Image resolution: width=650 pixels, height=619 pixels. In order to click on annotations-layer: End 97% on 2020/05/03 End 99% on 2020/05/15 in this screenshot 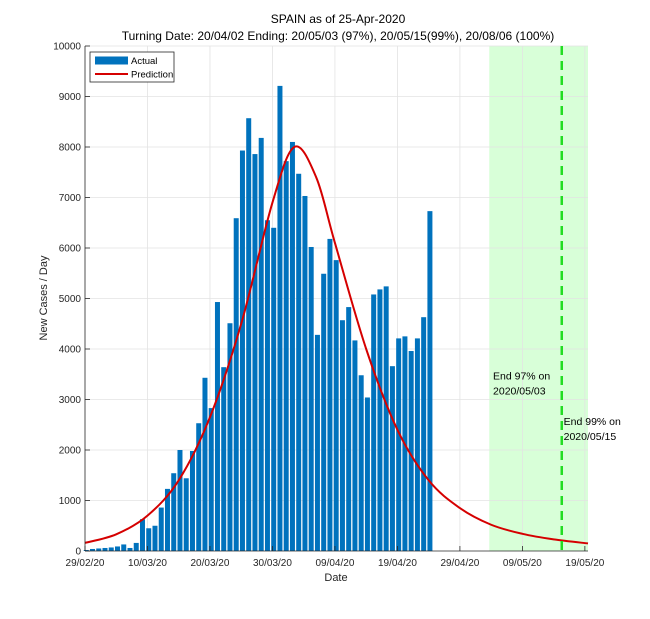, I will do `click(557, 406)`.